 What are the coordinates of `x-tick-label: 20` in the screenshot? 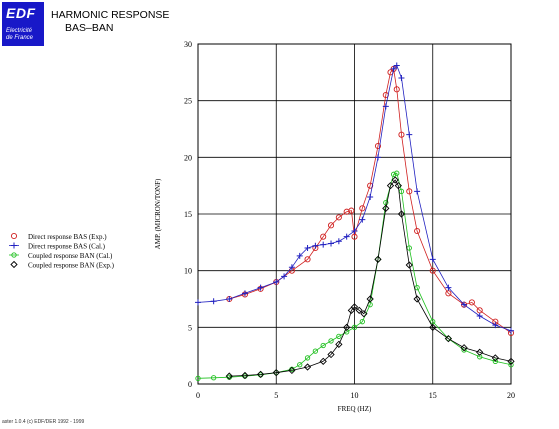 It's located at (511, 395).